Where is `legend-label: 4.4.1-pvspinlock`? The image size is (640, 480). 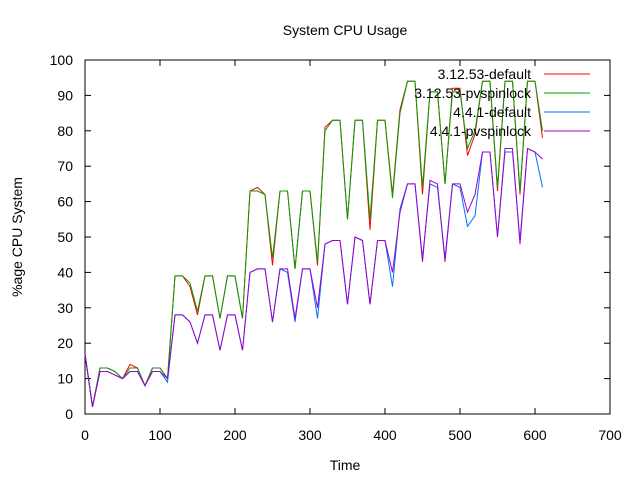 legend-label: 4.4.1-pvspinlock is located at coordinates (481, 131).